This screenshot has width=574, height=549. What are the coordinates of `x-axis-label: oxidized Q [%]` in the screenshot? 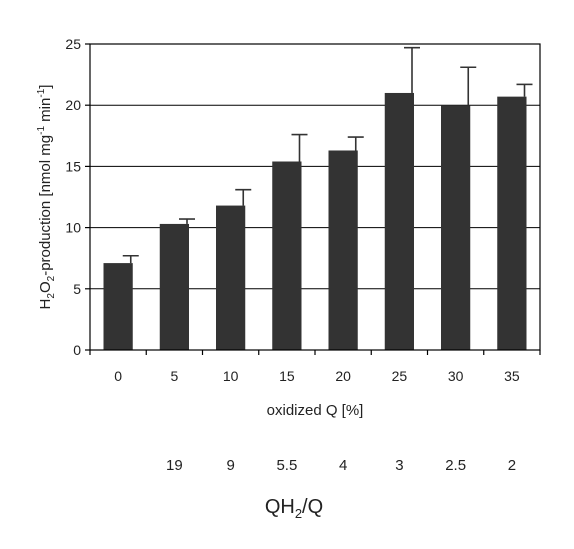 It's located at (315, 410).